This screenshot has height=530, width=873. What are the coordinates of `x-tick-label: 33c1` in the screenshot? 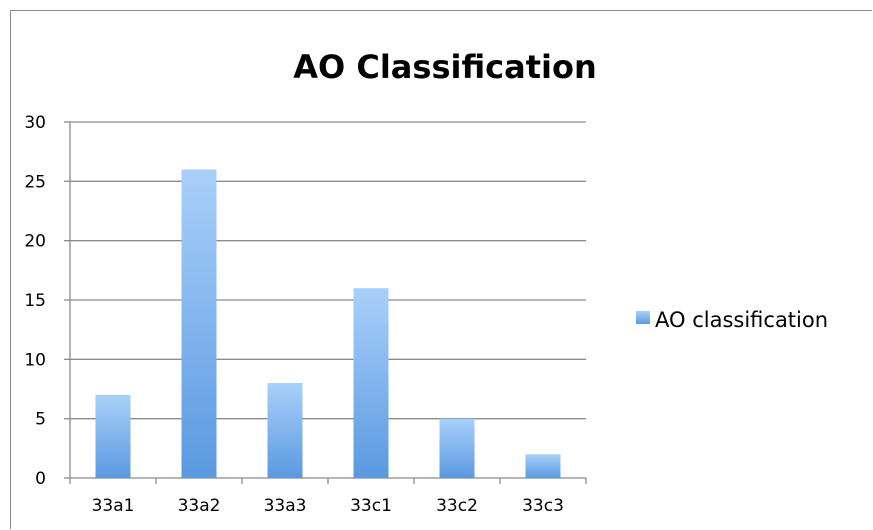 It's located at (371, 506).